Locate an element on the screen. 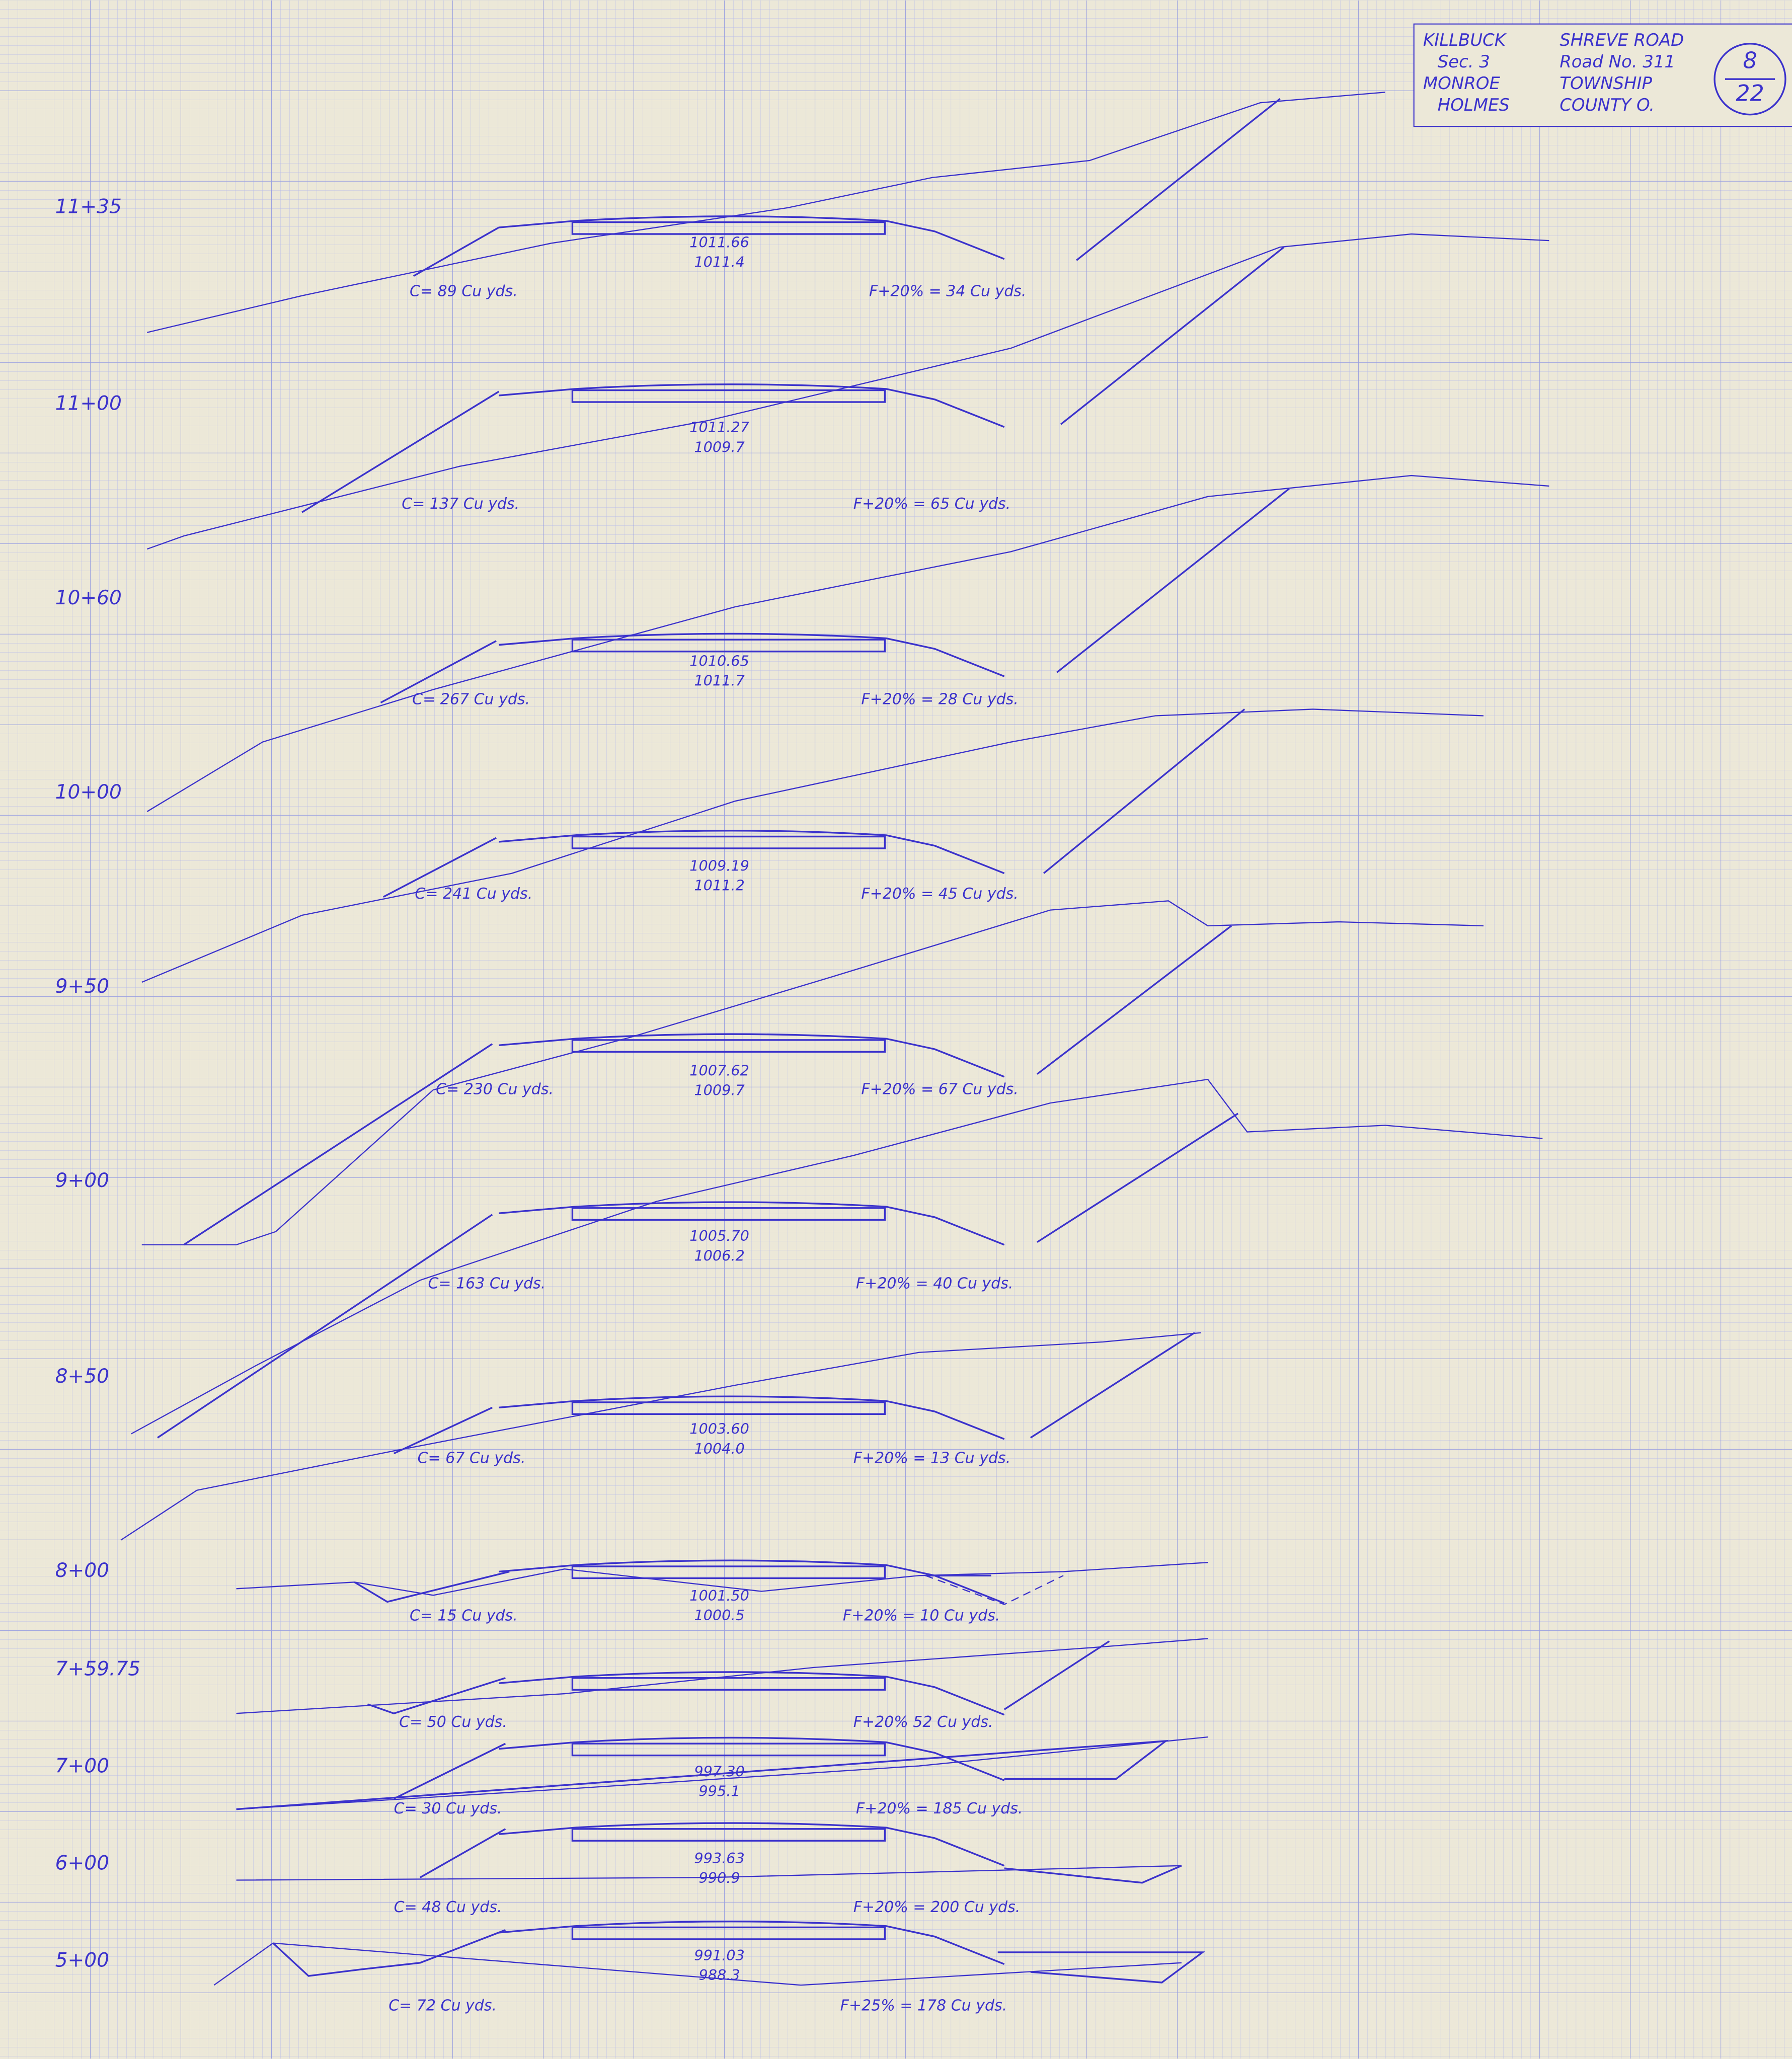 This screenshot has width=1792, height=2059. elevation: 1011.7 is located at coordinates (719, 680).